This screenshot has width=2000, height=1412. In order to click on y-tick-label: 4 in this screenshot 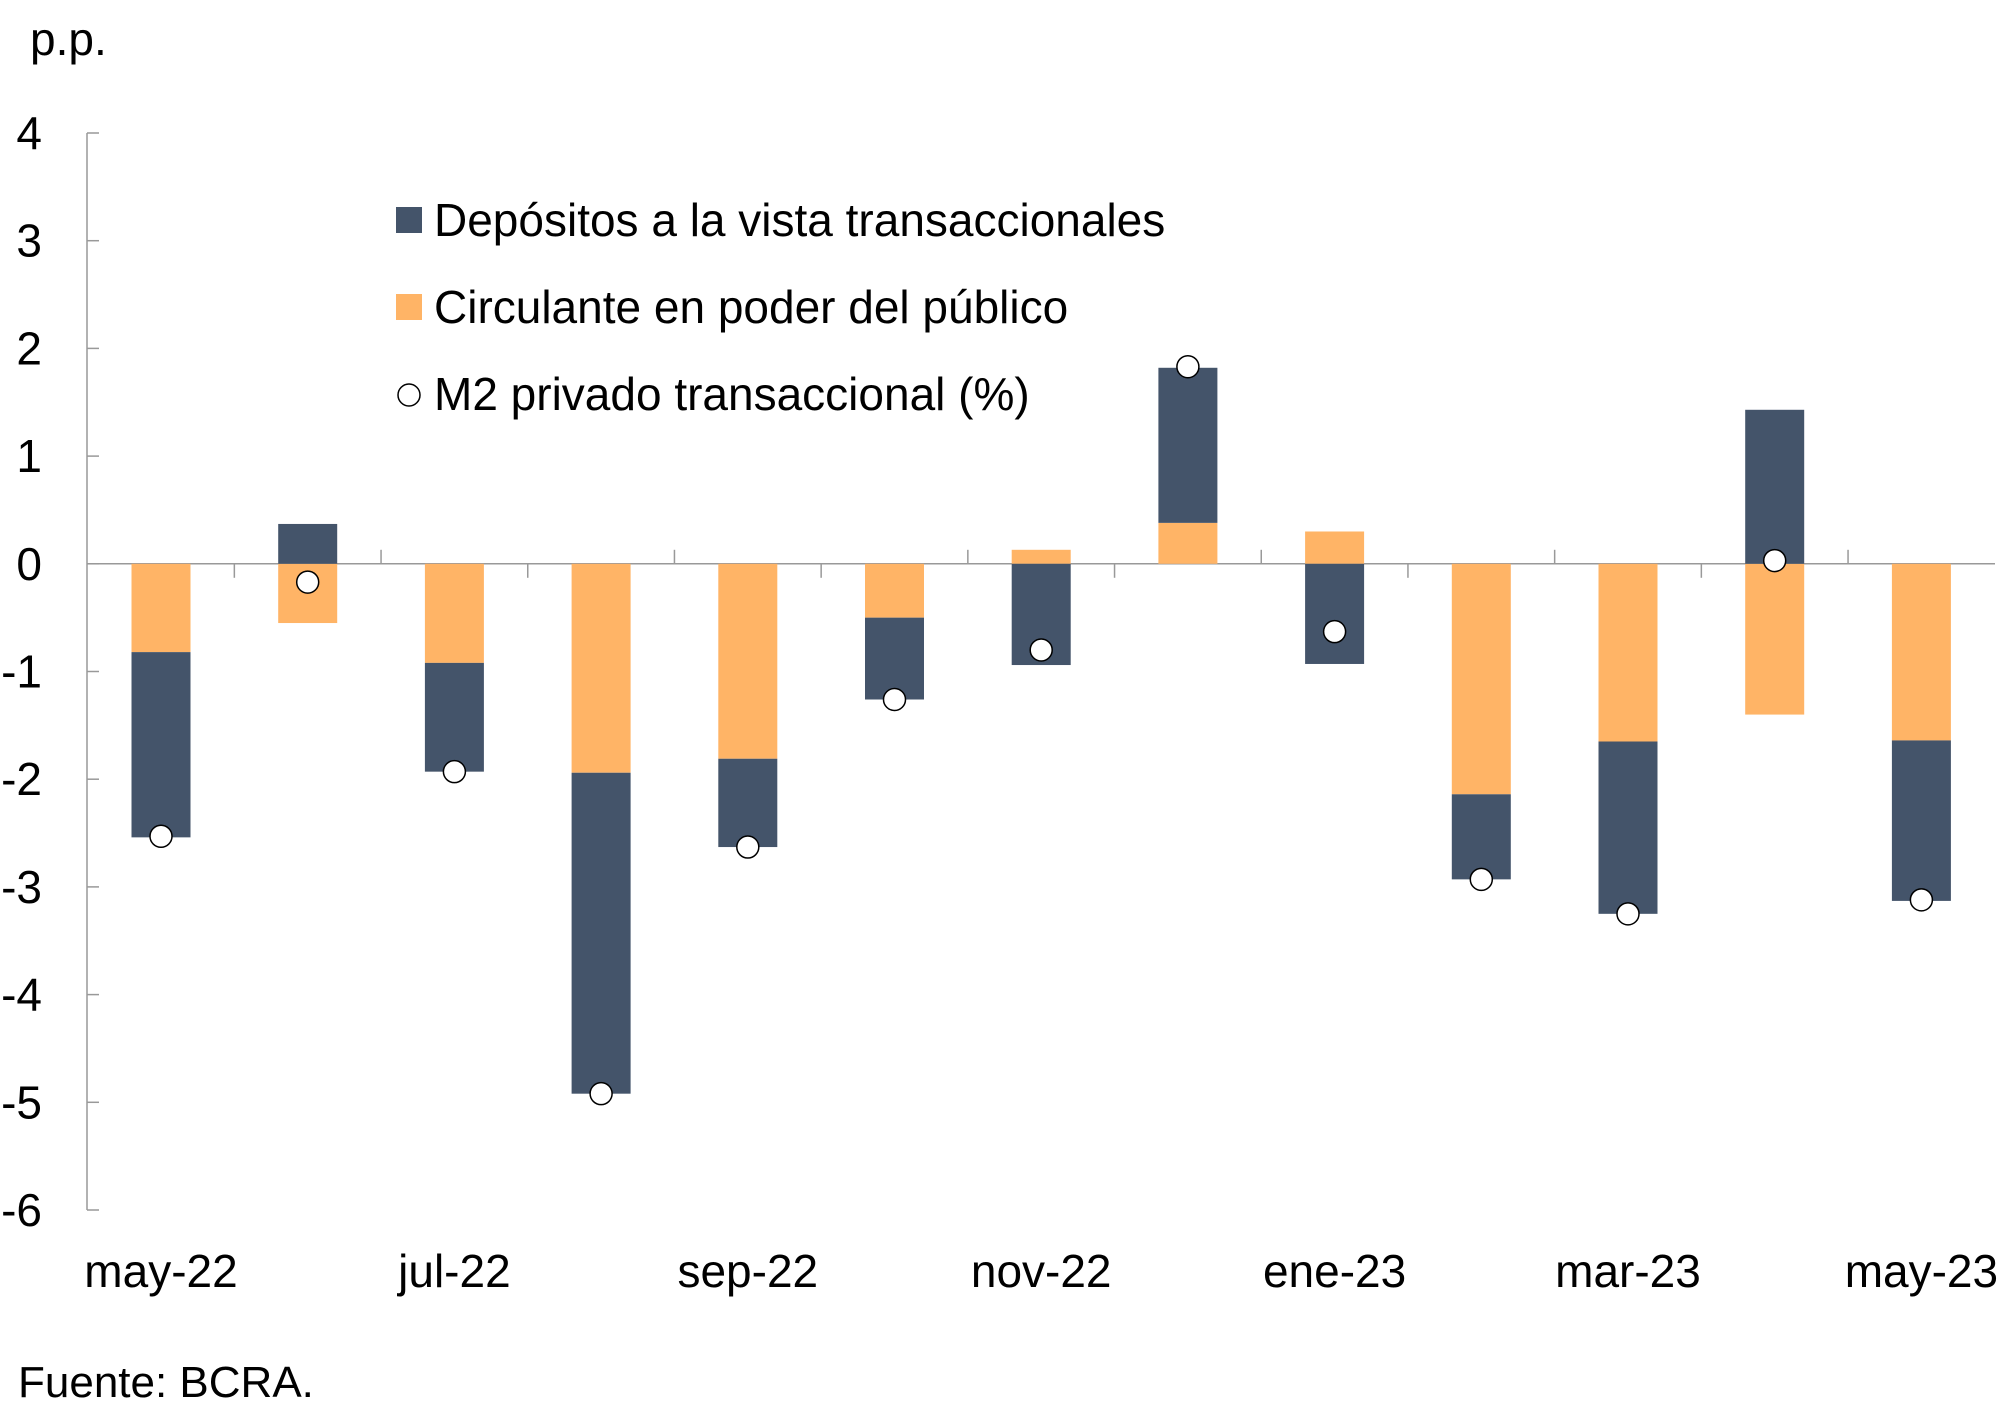, I will do `click(29, 133)`.